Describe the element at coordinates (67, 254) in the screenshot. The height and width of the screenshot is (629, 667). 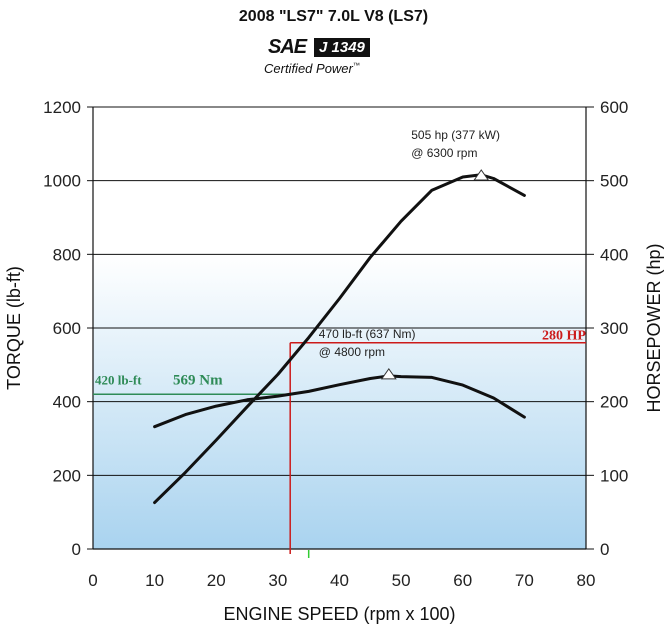
I see `left-tick-label-800: 800` at that location.